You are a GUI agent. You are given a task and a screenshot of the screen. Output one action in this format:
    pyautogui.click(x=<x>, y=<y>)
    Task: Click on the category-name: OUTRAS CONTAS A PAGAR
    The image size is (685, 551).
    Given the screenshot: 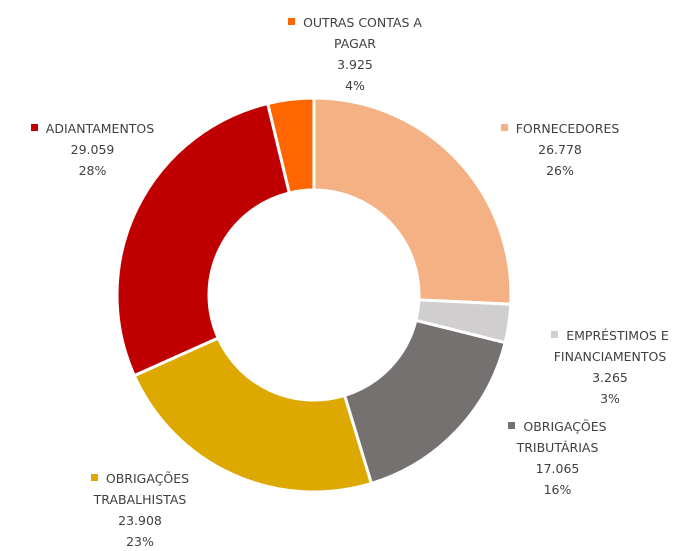 What is the action you would take?
    pyautogui.click(x=362, y=33)
    